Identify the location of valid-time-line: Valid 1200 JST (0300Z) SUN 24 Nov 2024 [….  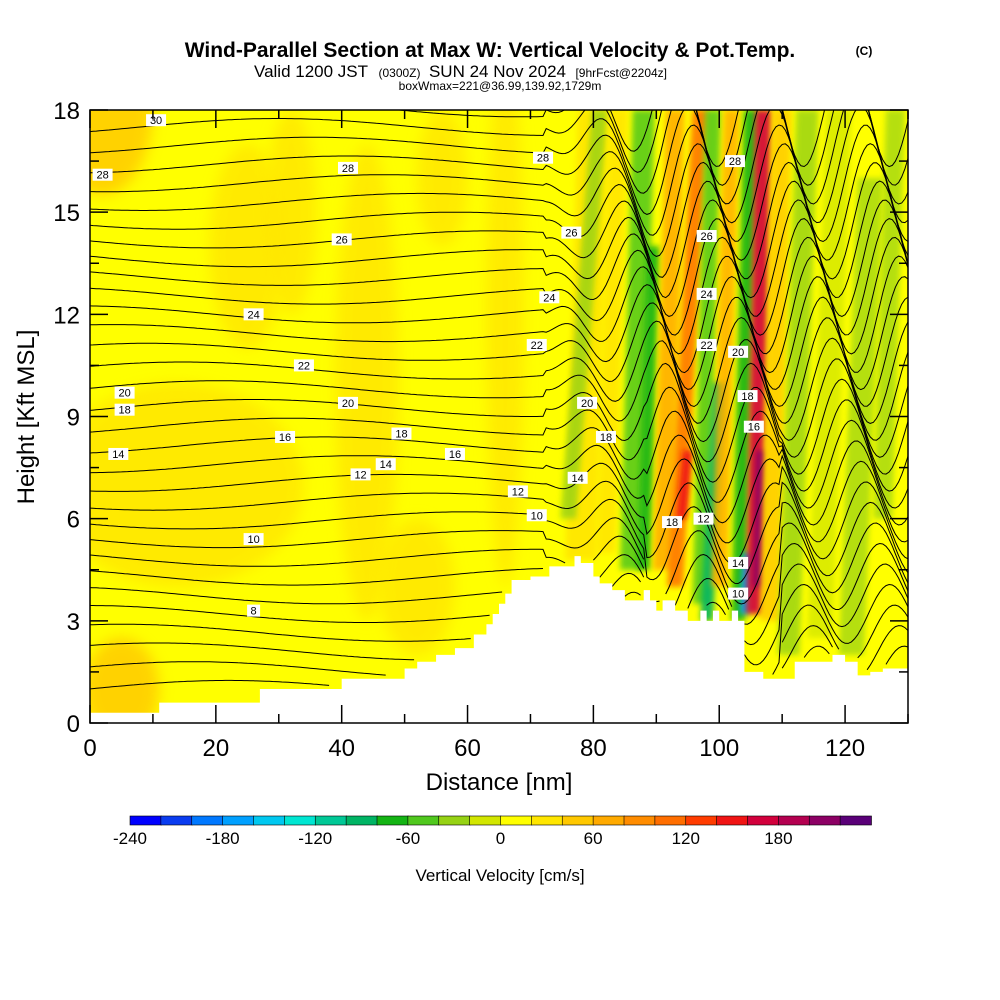
(460, 71).